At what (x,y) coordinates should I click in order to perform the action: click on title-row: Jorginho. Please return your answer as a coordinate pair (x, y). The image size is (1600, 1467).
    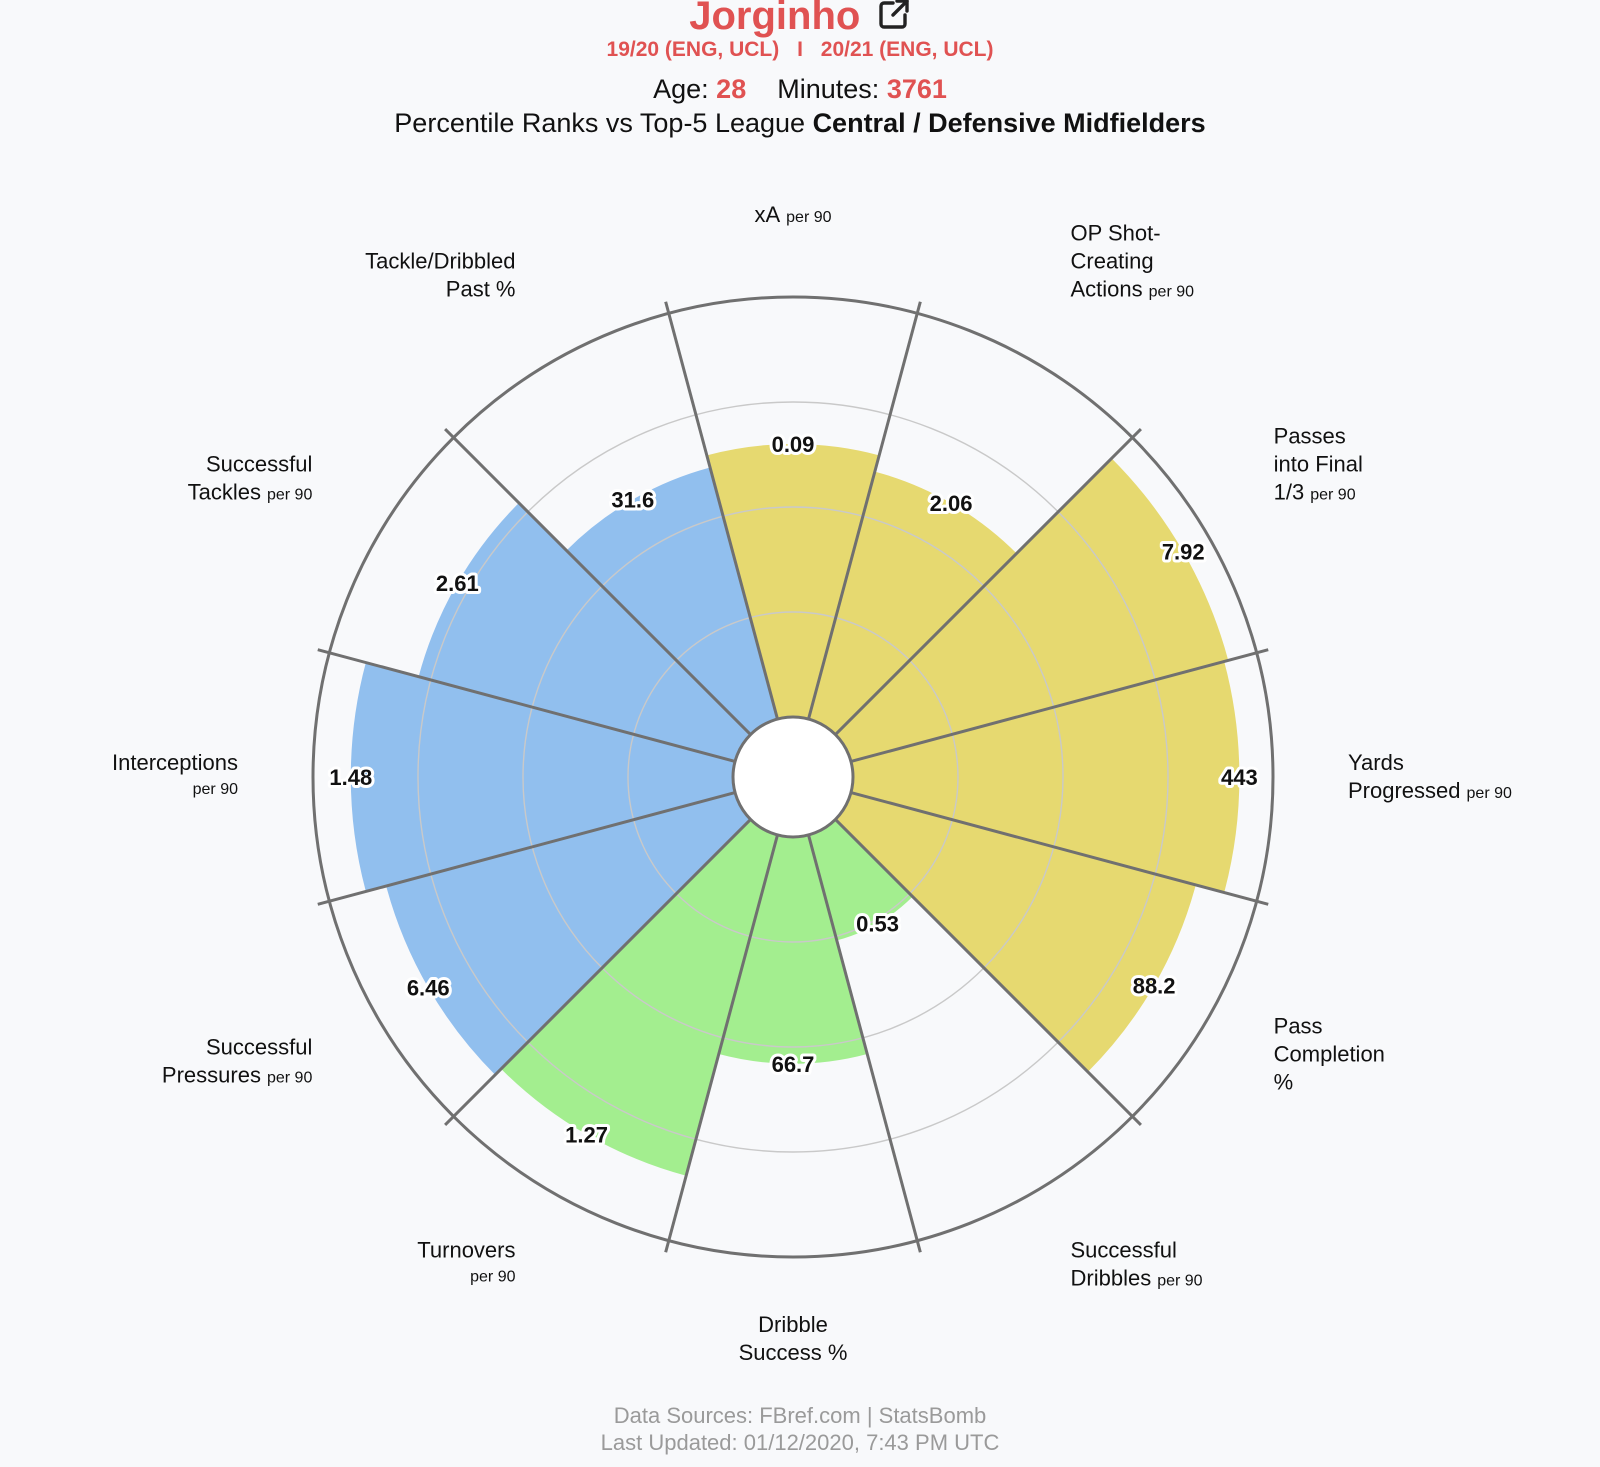
    Looking at the image, I should click on (800, 19).